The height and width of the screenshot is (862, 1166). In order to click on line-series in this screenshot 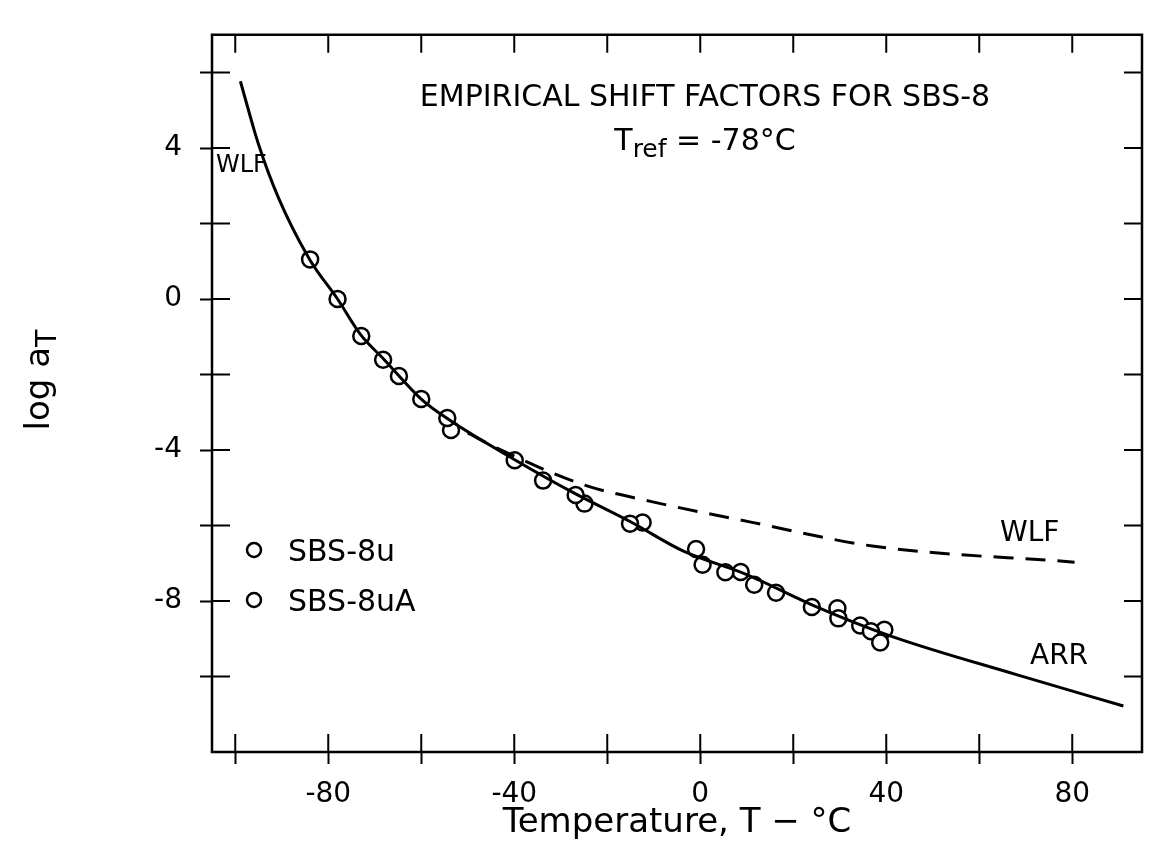, I will do `click(771, 497)`.